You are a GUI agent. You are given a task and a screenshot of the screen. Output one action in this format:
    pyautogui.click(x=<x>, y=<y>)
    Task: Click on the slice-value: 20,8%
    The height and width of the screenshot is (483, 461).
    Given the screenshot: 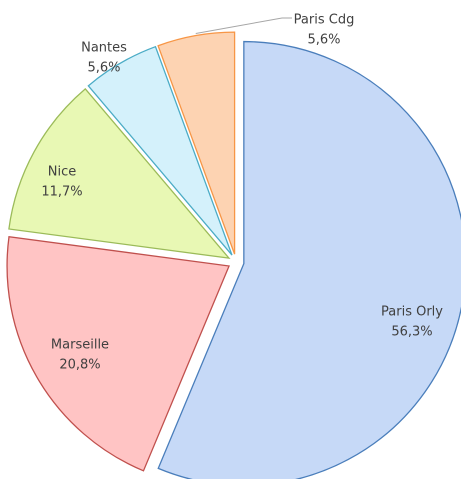 What is the action you would take?
    pyautogui.click(x=79, y=365)
    